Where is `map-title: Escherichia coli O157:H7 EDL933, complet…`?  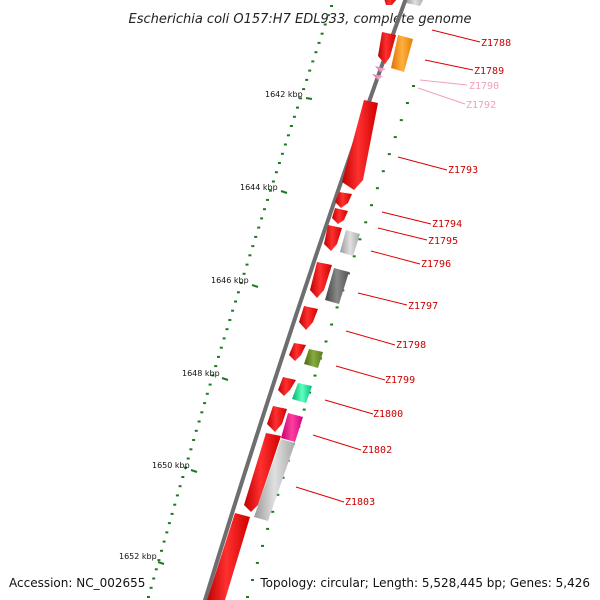
map-title: Escherichia coli O157:H7 EDL933, complet… is located at coordinates (300, 19).